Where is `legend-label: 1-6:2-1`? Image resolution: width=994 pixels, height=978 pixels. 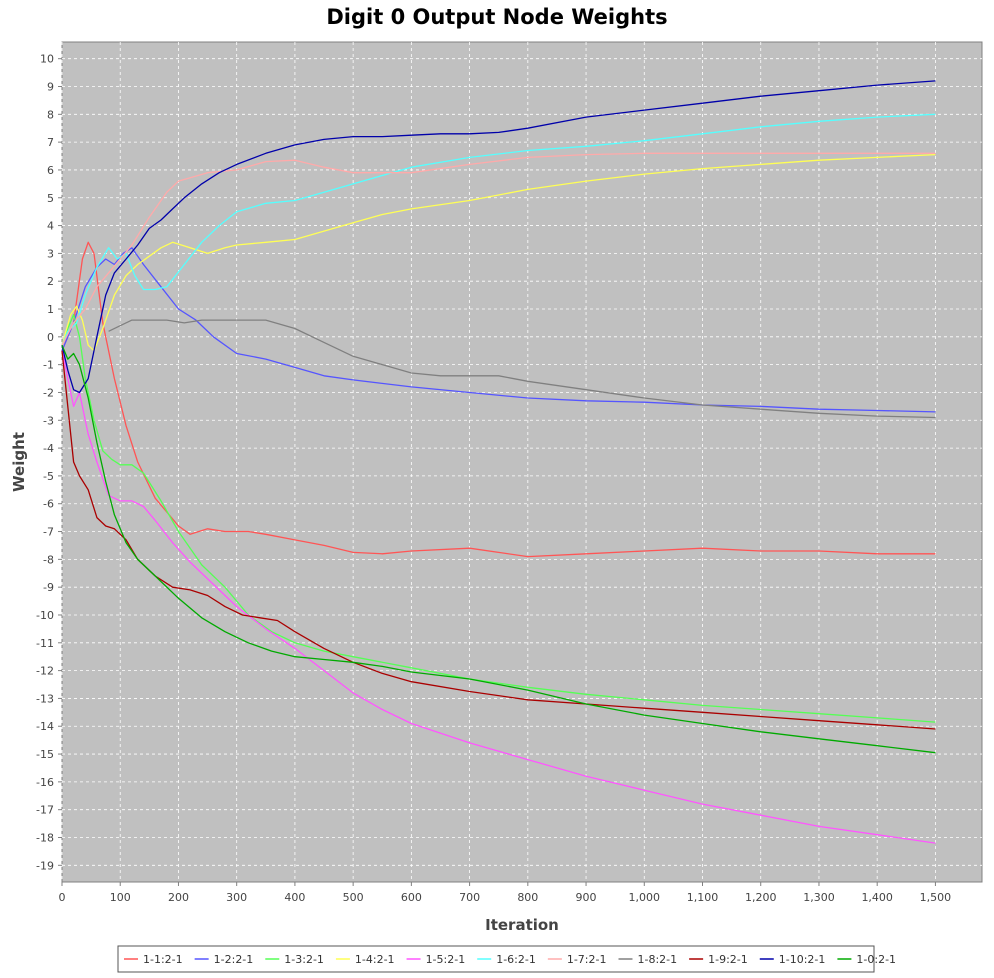
legend-label: 1-6:2-1 is located at coordinates (516, 959).